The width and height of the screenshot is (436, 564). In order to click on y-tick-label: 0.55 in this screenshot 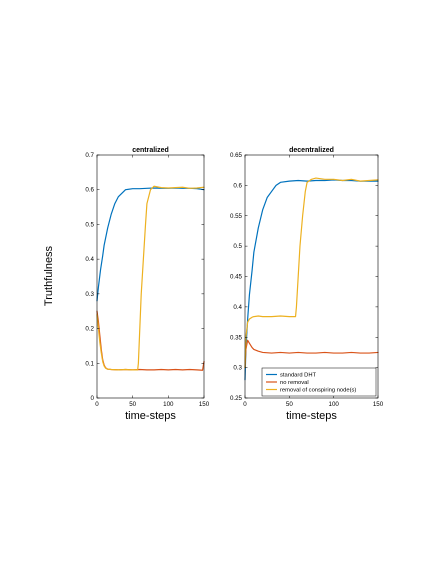, I will do `click(236, 216)`.